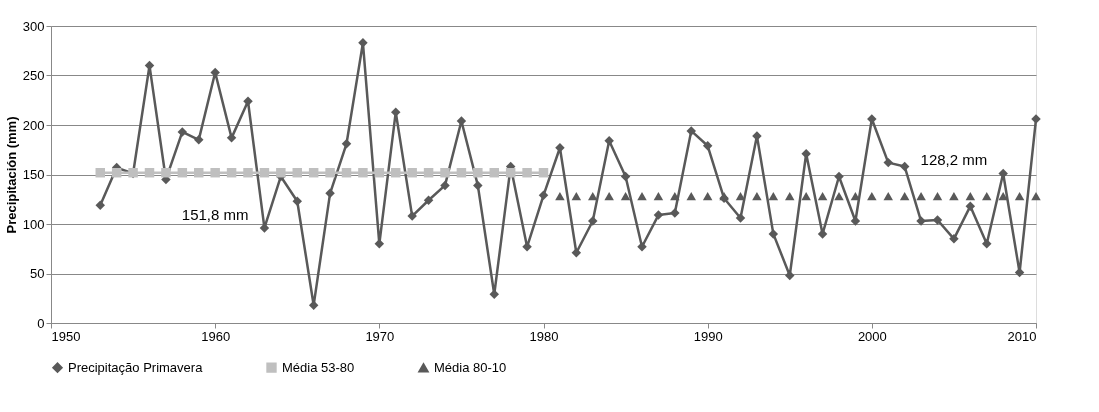 The height and width of the screenshot is (412, 1099). Describe the element at coordinates (380, 336) in the screenshot. I see `x-tick-label: 1970` at that location.